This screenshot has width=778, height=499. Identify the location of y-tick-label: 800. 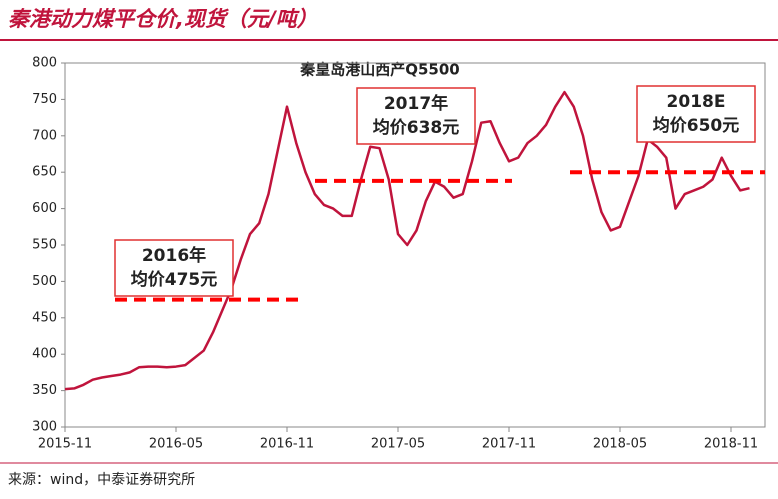
(44, 63).